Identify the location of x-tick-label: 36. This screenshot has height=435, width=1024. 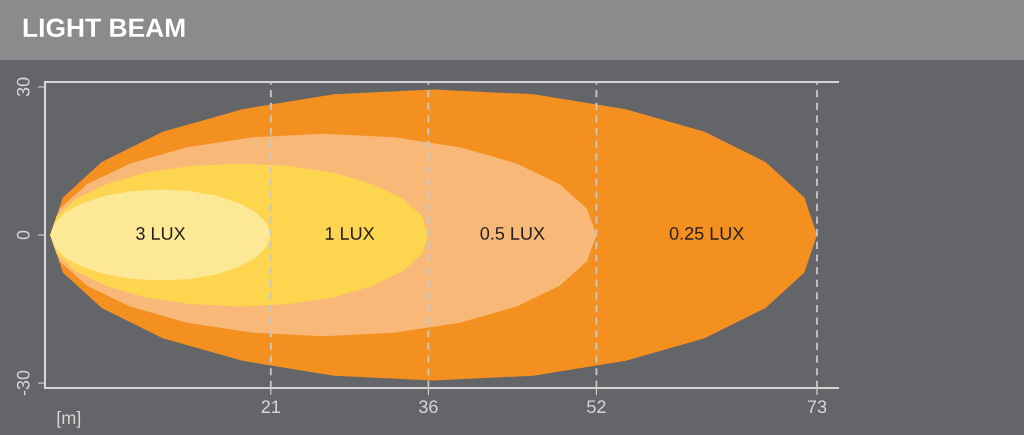
(428, 407).